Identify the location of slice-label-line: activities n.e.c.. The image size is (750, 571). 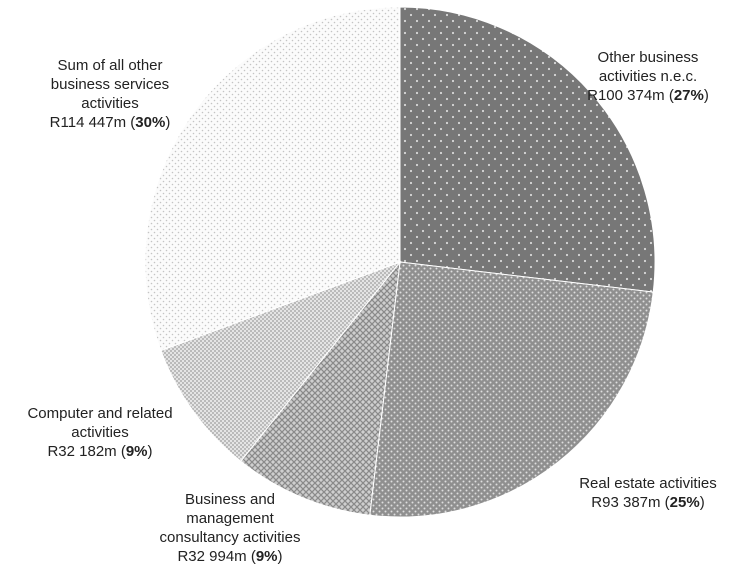
(648, 76).